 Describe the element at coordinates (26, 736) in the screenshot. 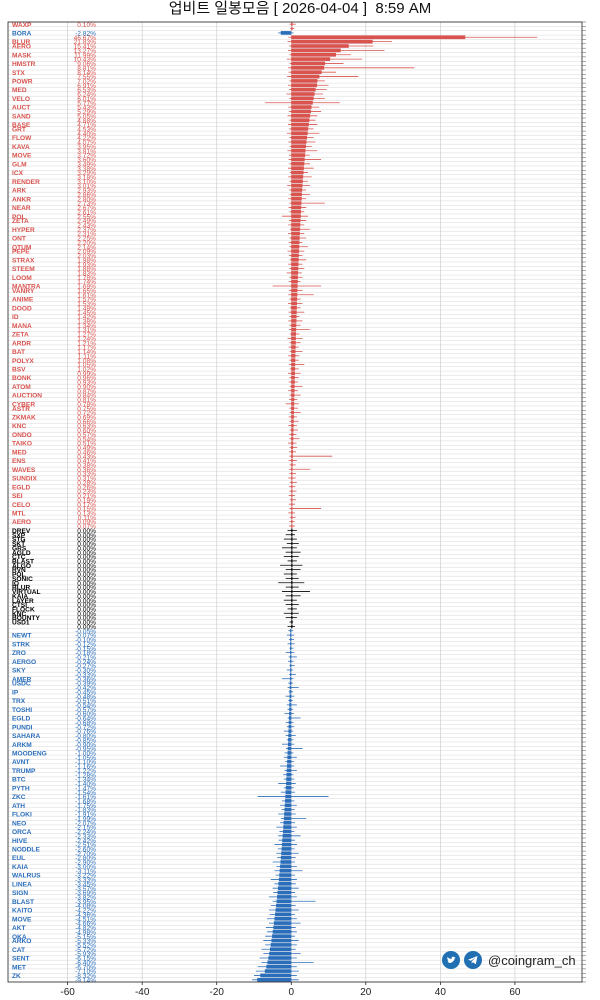

I see `coin-label: SAHARA` at that location.